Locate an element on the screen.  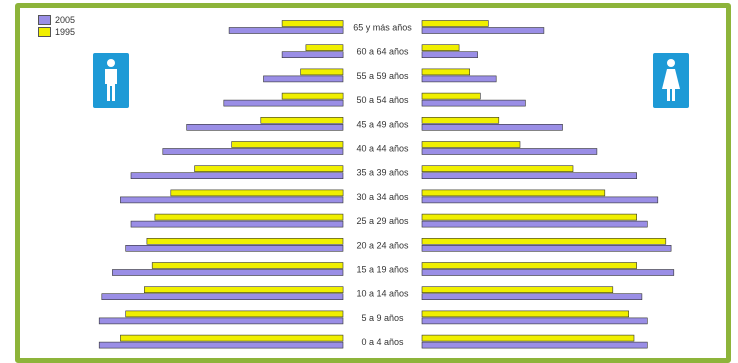
bar-female-2005-10-a-14-anos is located at coordinates (532, 297).